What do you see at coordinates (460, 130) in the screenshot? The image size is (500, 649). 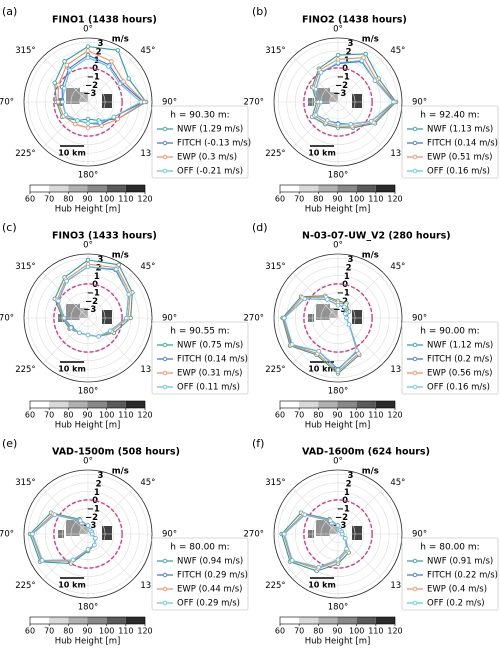 I see `legend-label: NWF (1.13 m/s)` at bounding box center [460, 130].